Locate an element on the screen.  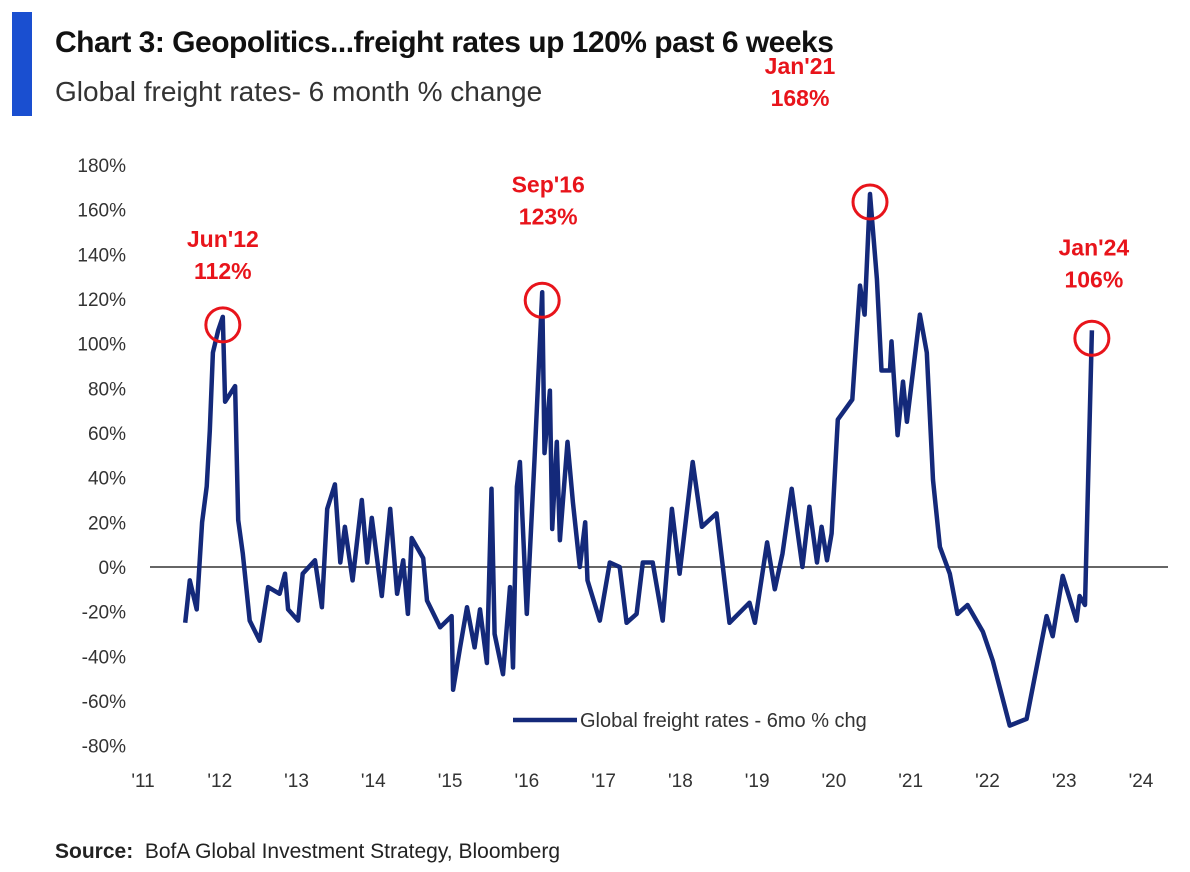
legend-label: Global freight rates - 6mo % chg is located at coordinates (723, 721).